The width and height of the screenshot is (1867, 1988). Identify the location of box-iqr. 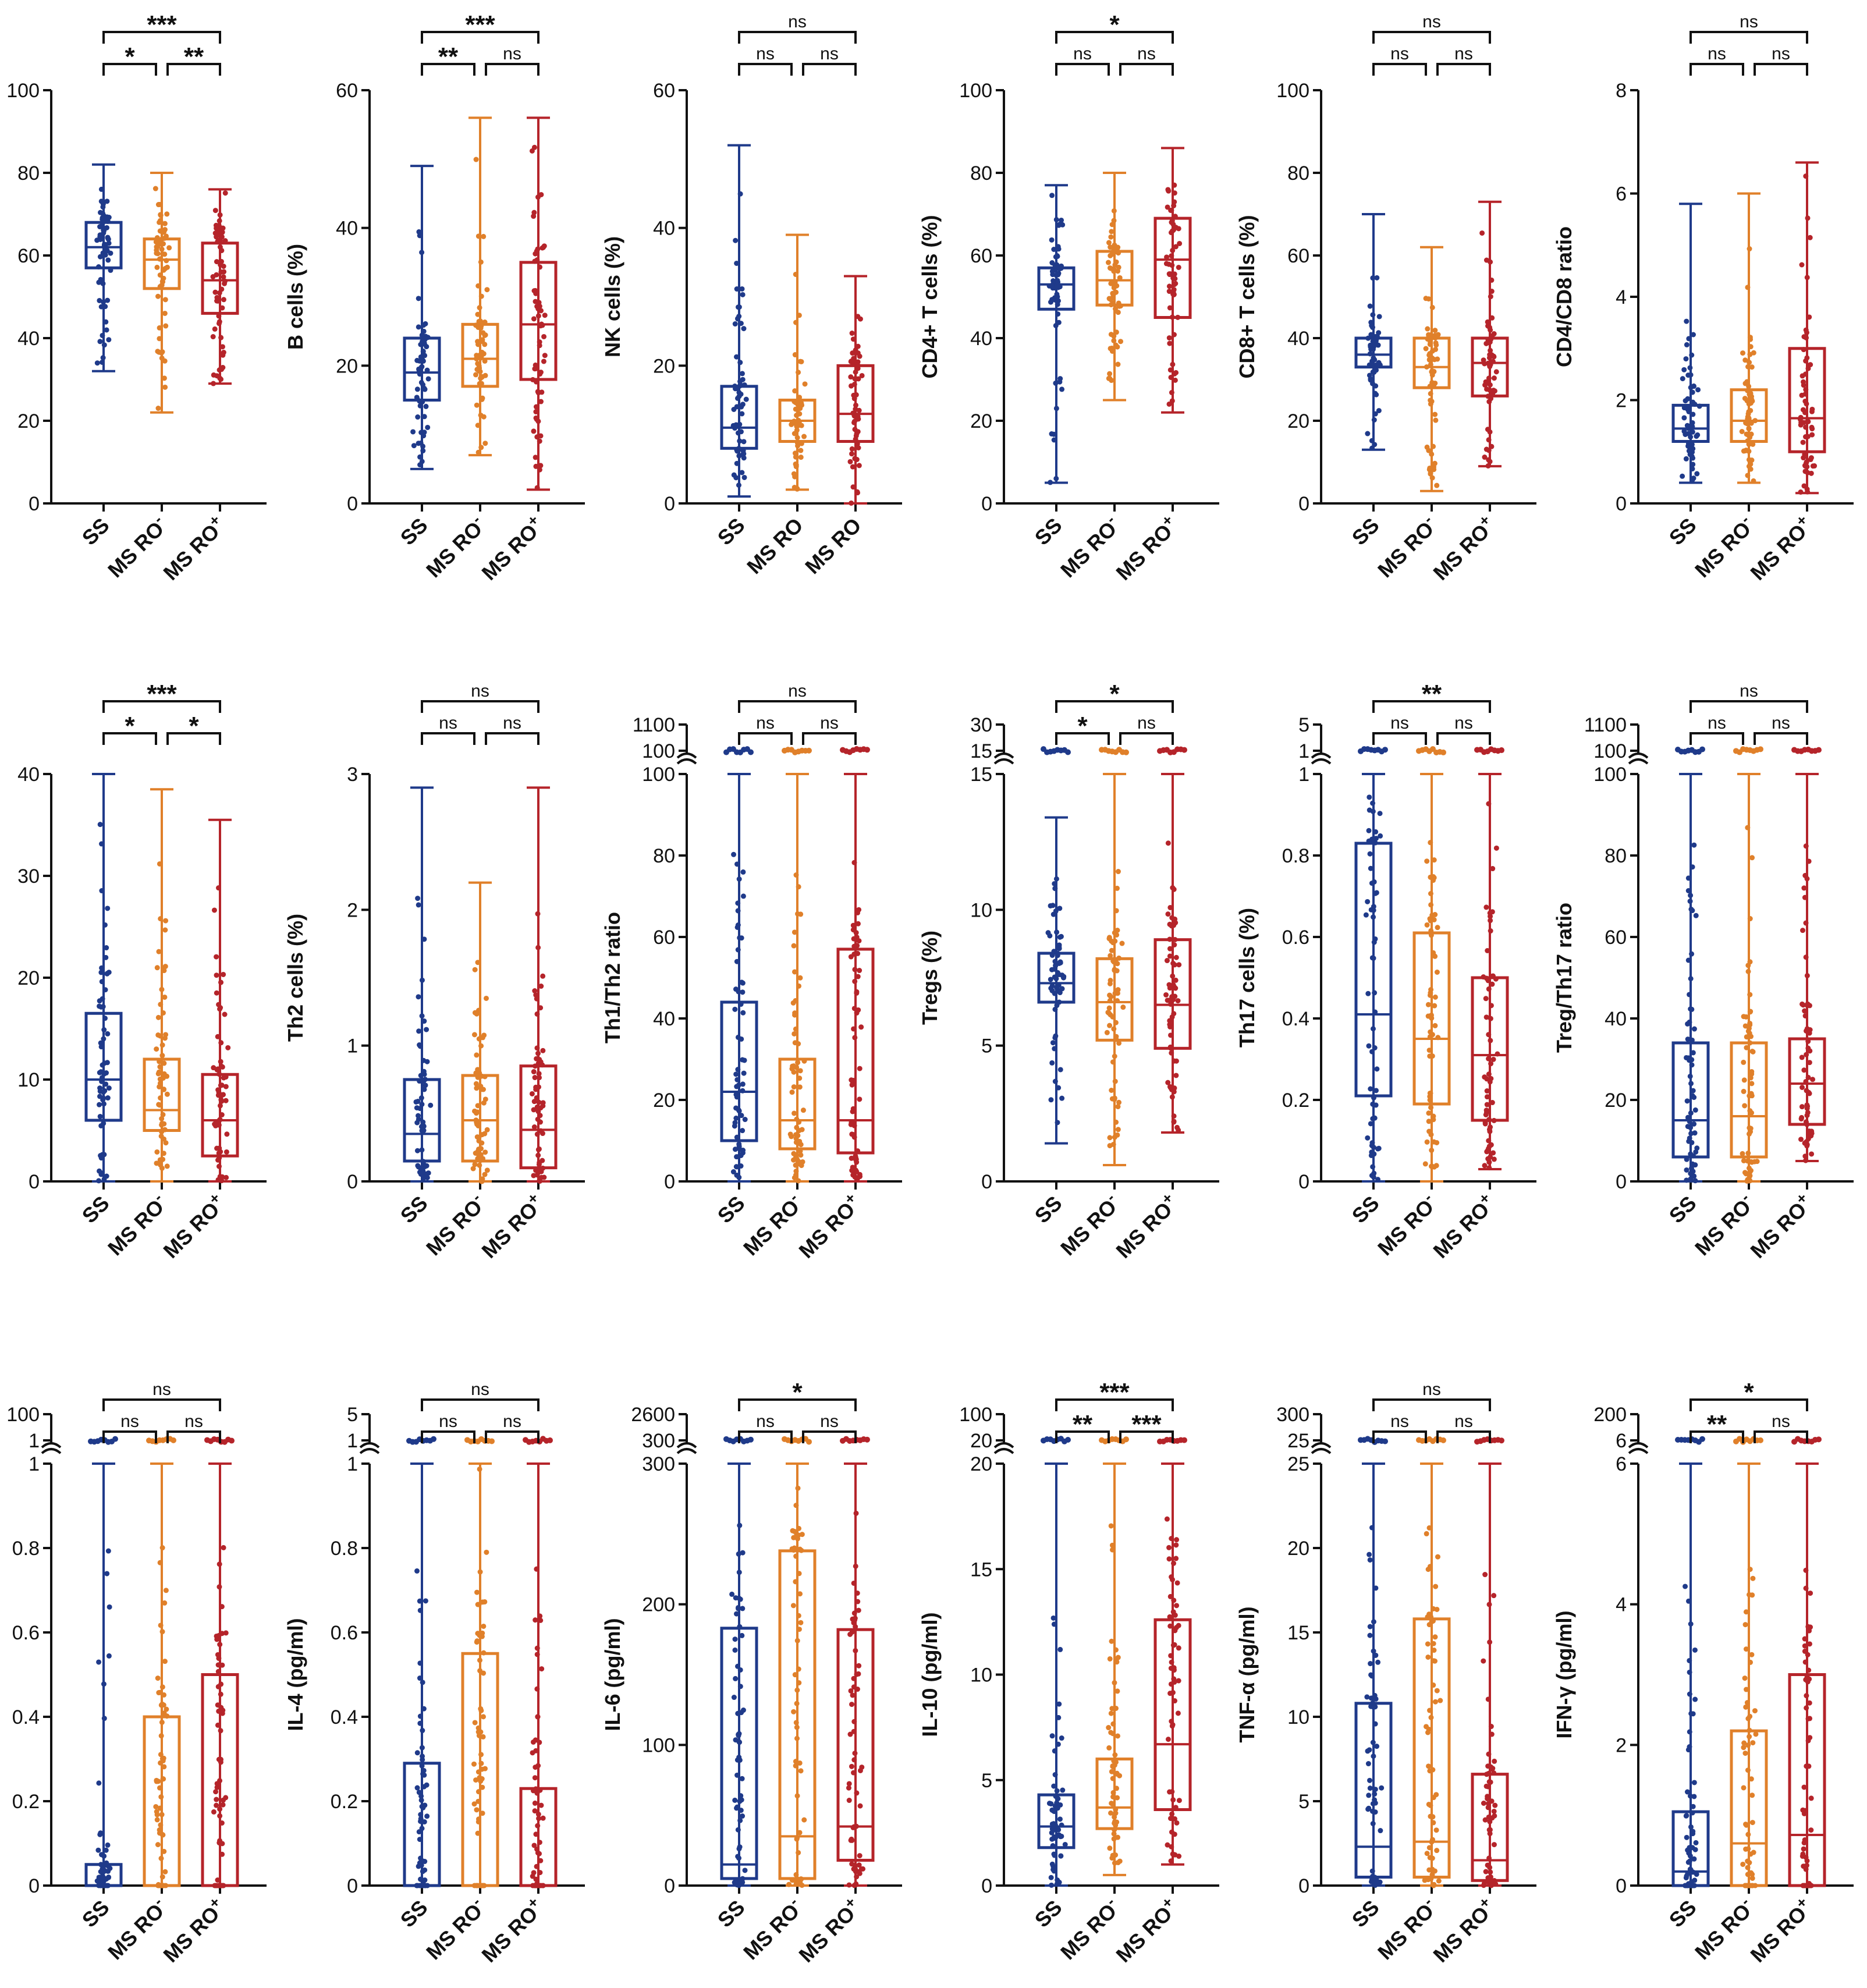
(856, 1051).